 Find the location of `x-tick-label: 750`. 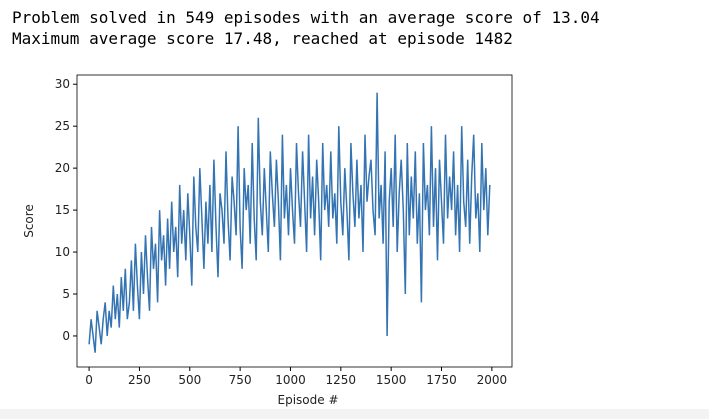

x-tick-label: 750 is located at coordinates (240, 380).